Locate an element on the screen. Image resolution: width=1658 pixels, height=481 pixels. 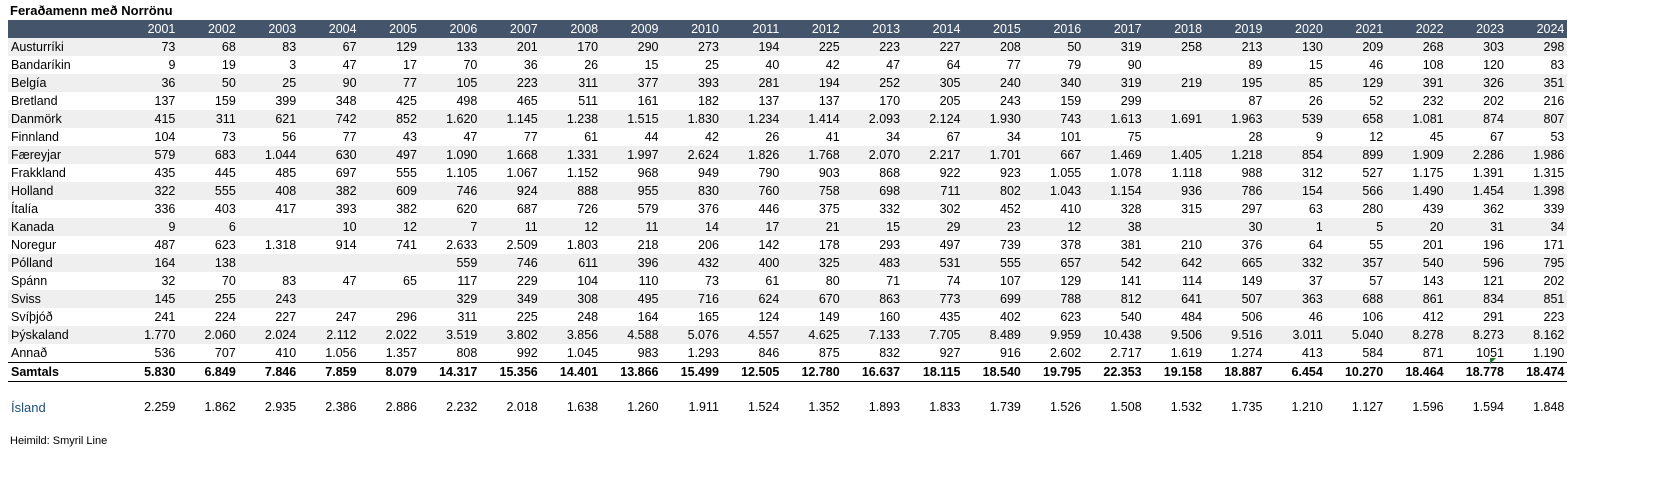
table-cell: 73 is located at coordinates (228, 137).